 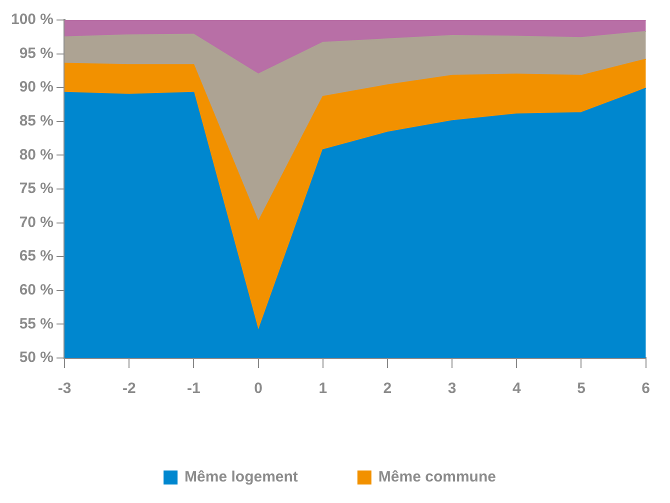 I want to click on x-tick-label: -3, so click(x=65, y=389).